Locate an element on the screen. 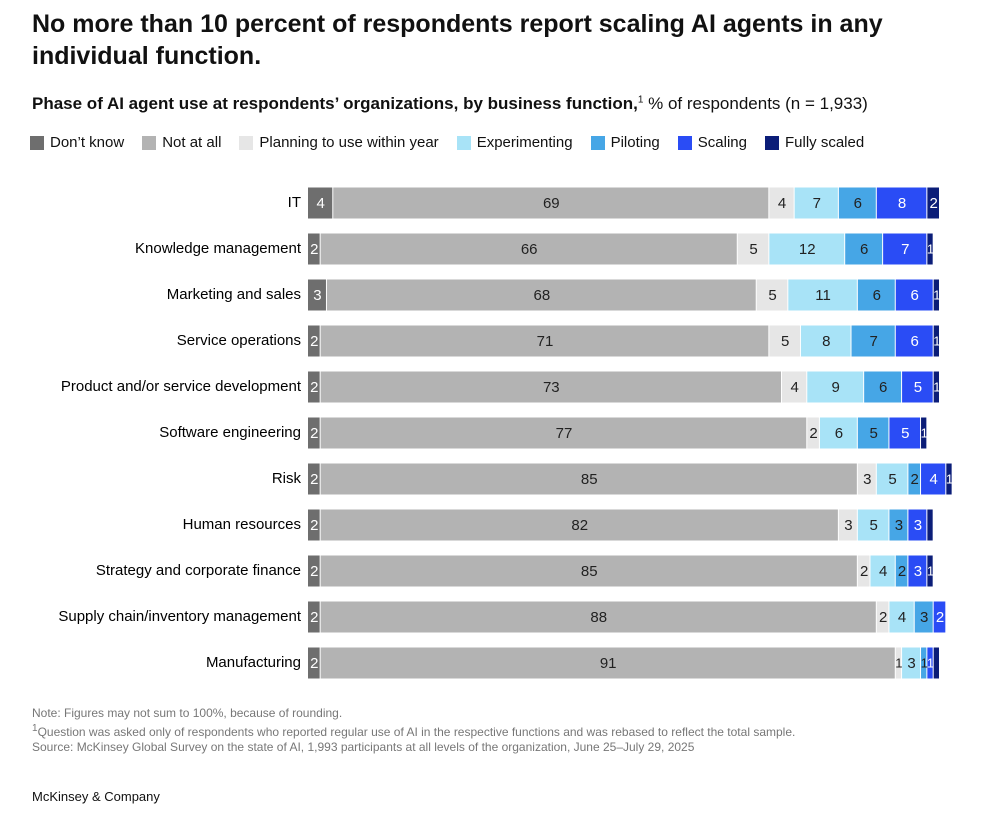  value-label: 8 is located at coordinates (826, 341).